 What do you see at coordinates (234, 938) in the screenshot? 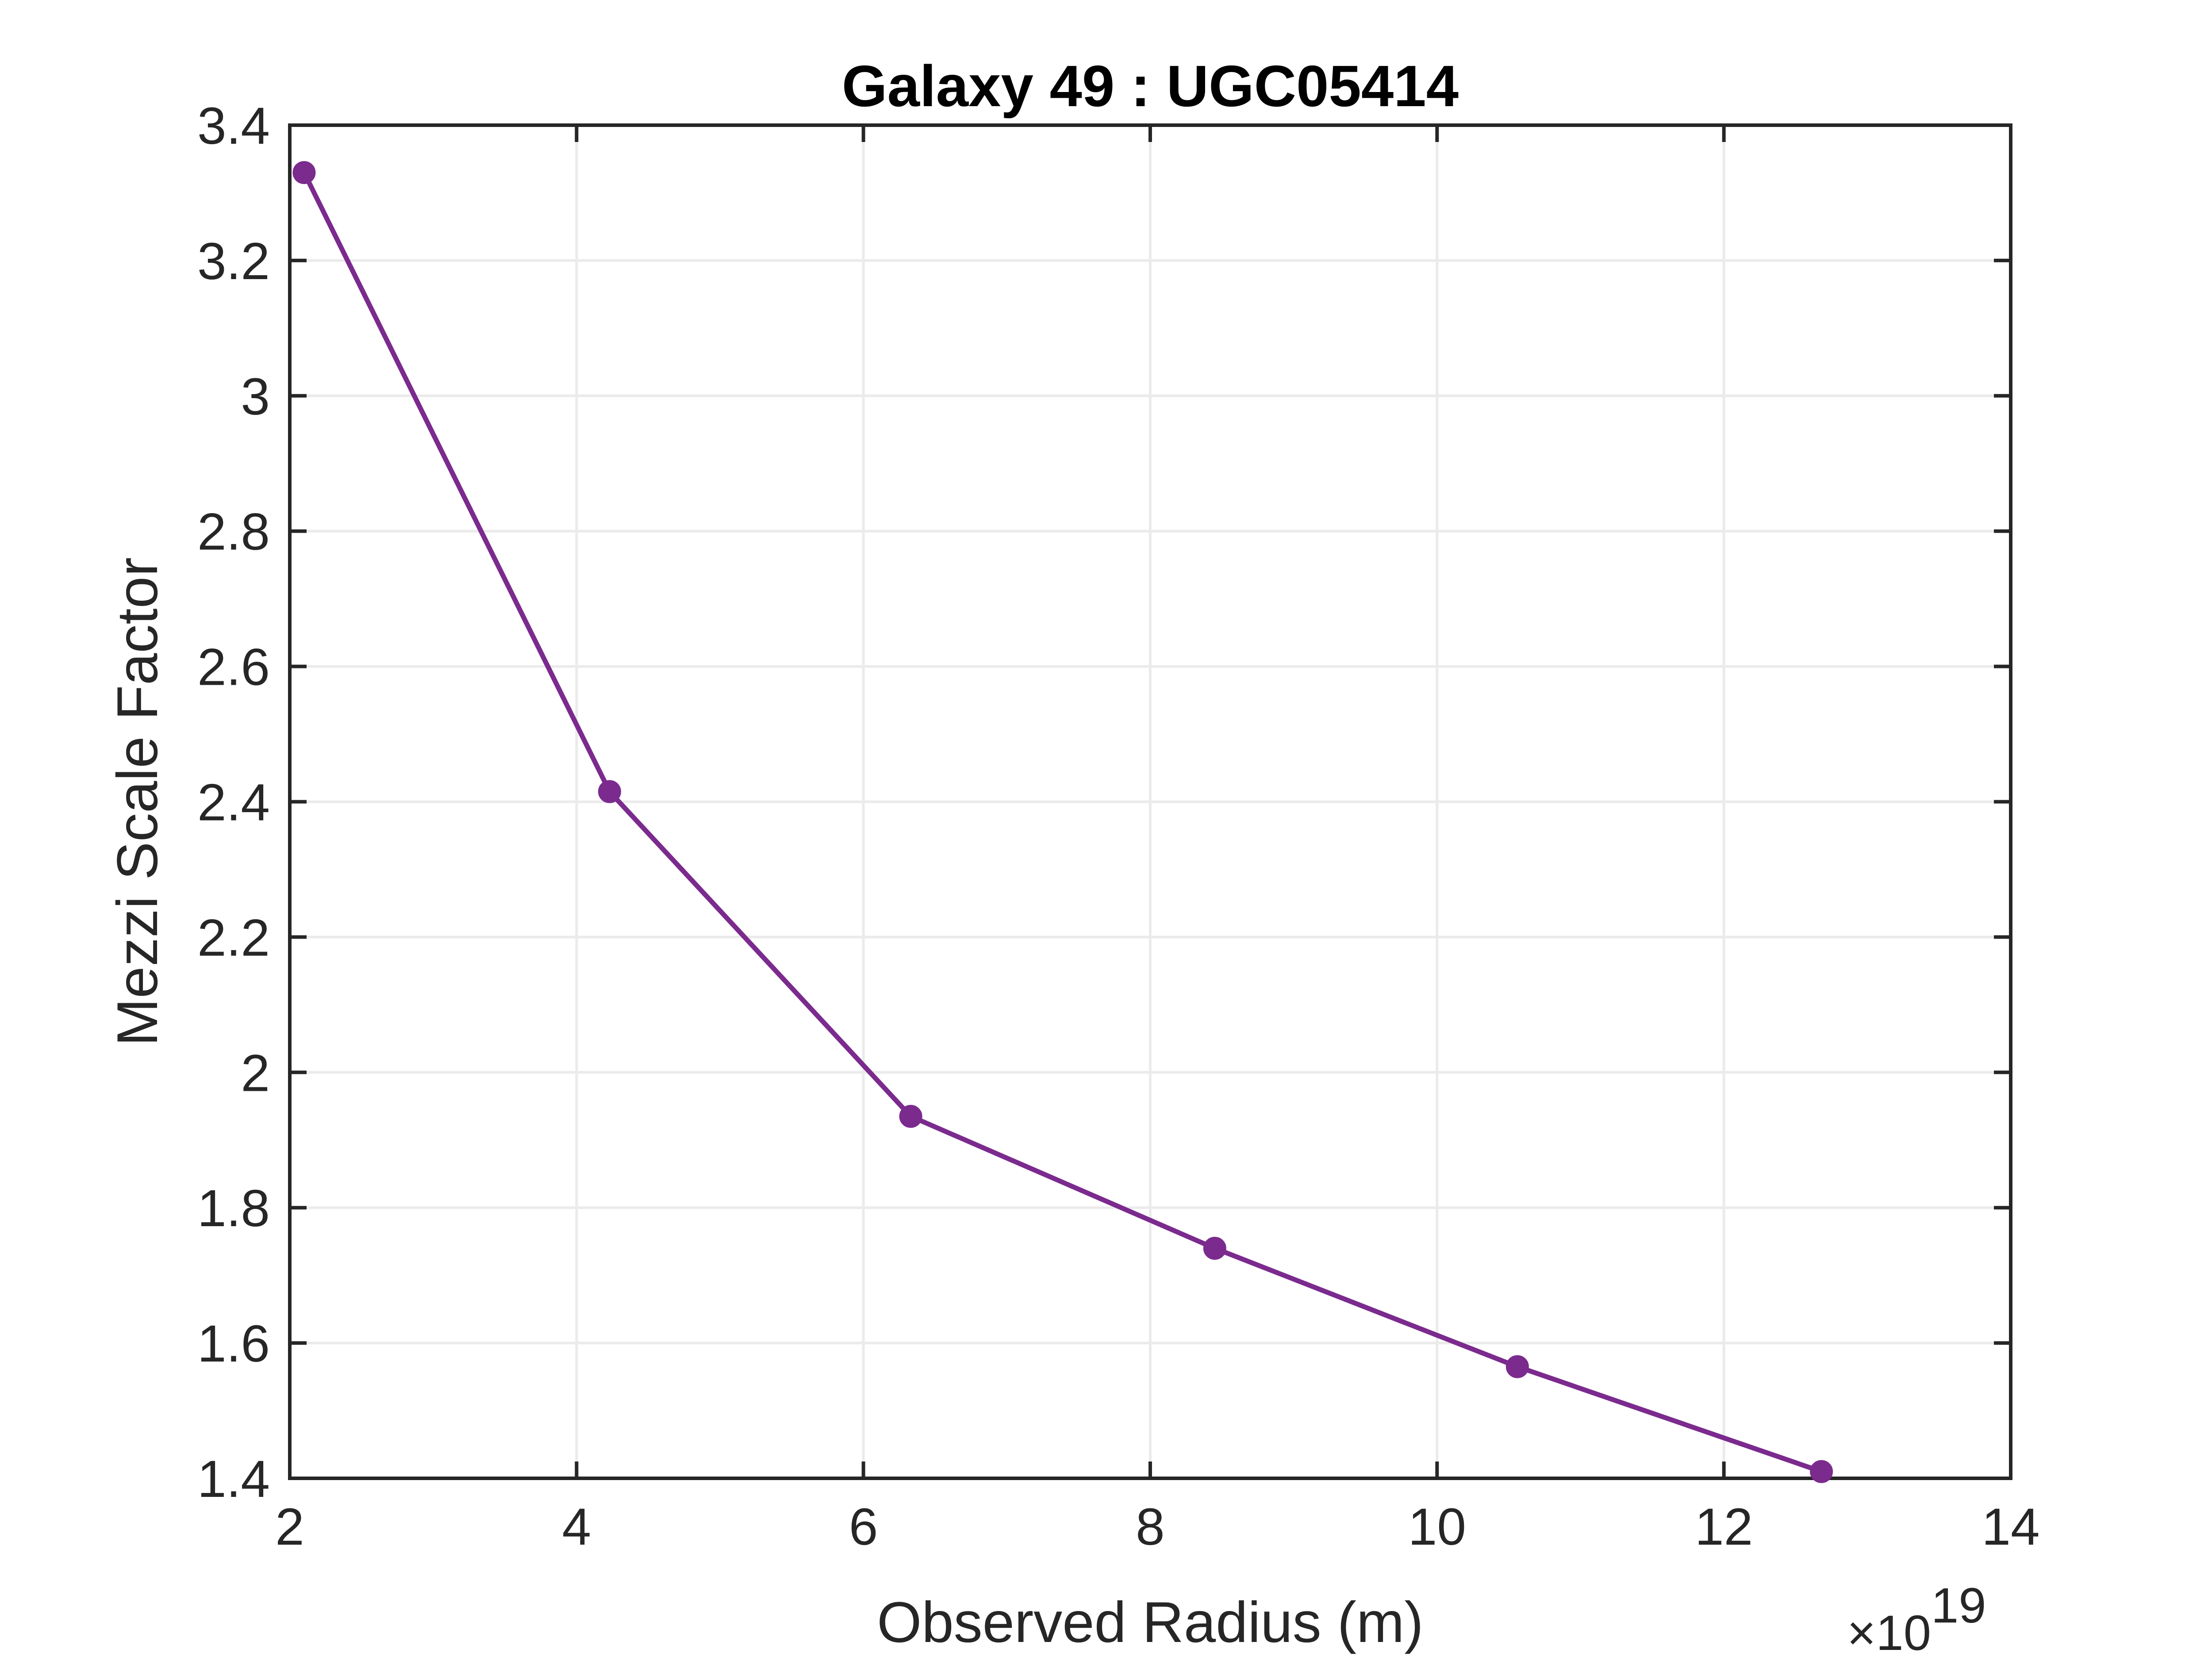
I see `y-tick-label: 2.2` at bounding box center [234, 938].